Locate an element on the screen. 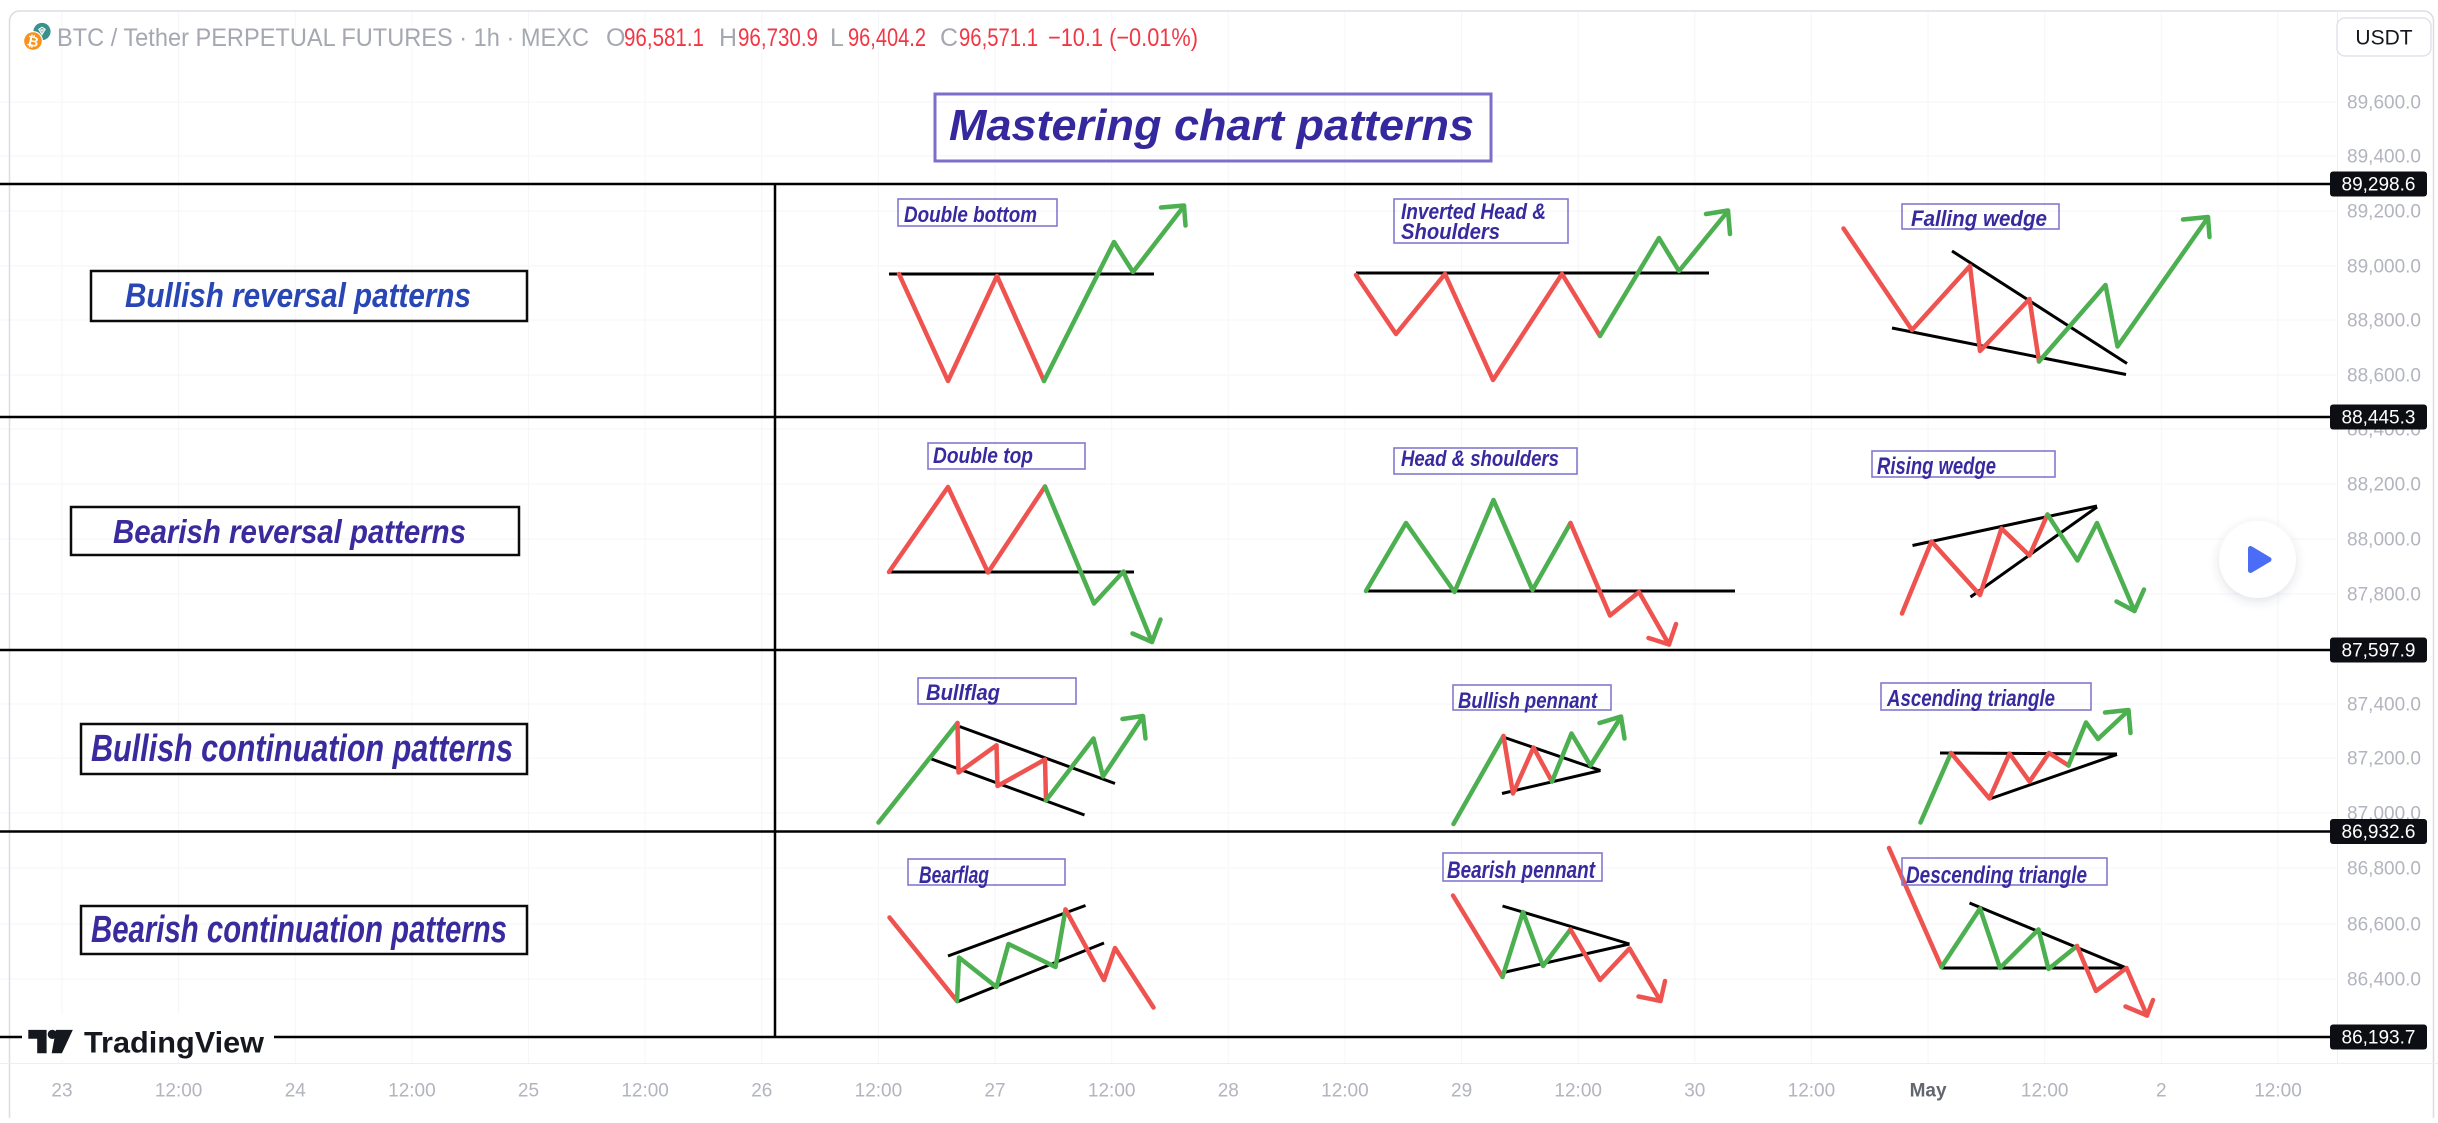 Image resolution: width=2438 pixels, height=1123 pixels. svg-text: 89,000.0 is located at coordinates (2384, 267).